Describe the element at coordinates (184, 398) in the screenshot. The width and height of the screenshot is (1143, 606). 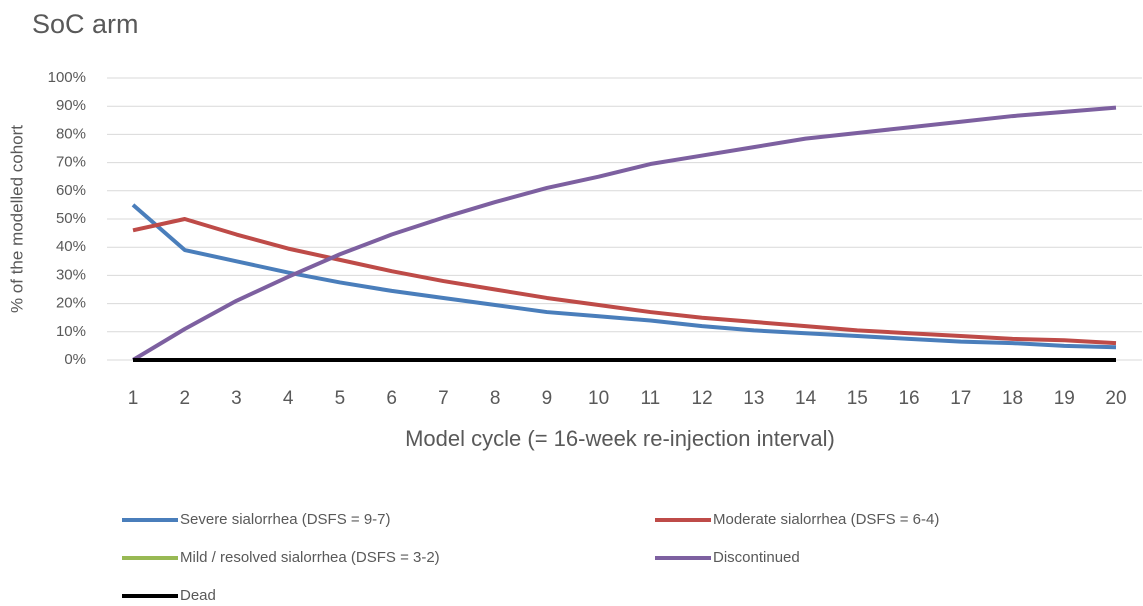
I see `x-tick-label: 2` at that location.